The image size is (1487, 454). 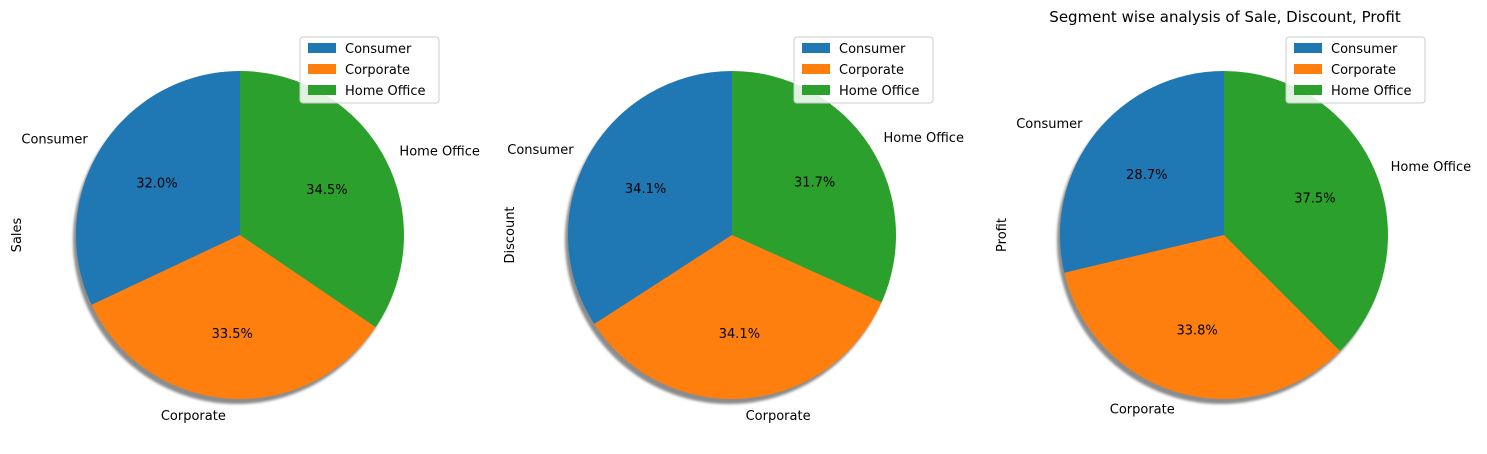 I want to click on pie-percent-label: 28.7%, so click(x=1146, y=175).